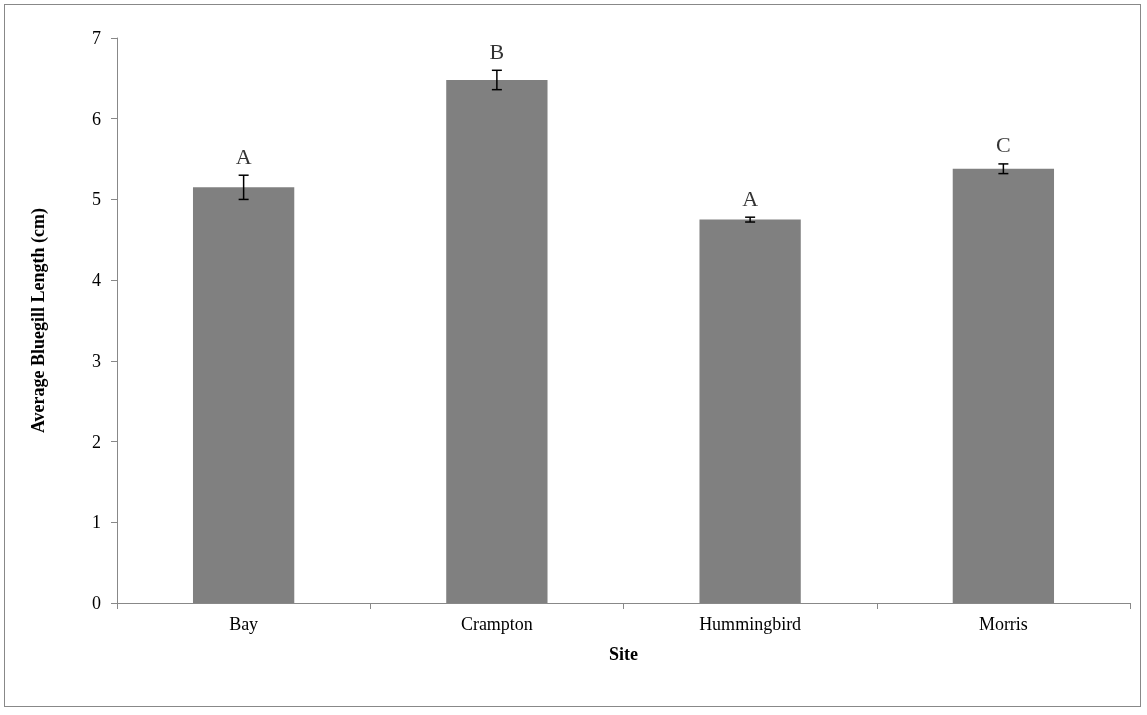 This screenshot has height=715, width=1147. What do you see at coordinates (244, 624) in the screenshot?
I see `x-tick-label: Bay` at bounding box center [244, 624].